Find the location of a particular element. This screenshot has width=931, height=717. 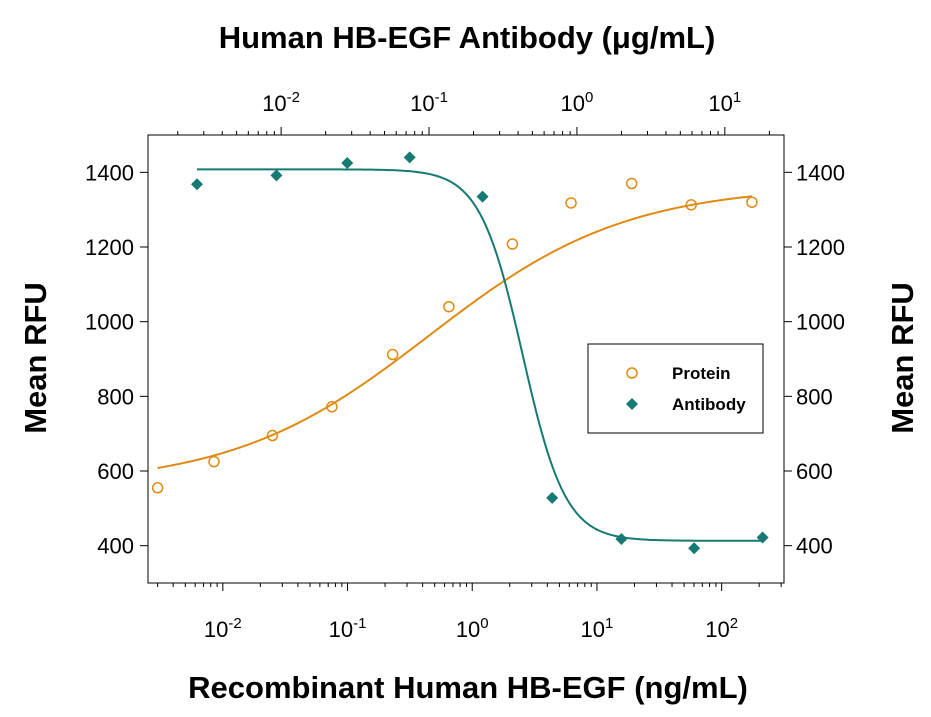

x-axis-tick-label: 10⁻² is located at coordinates (223, 628).